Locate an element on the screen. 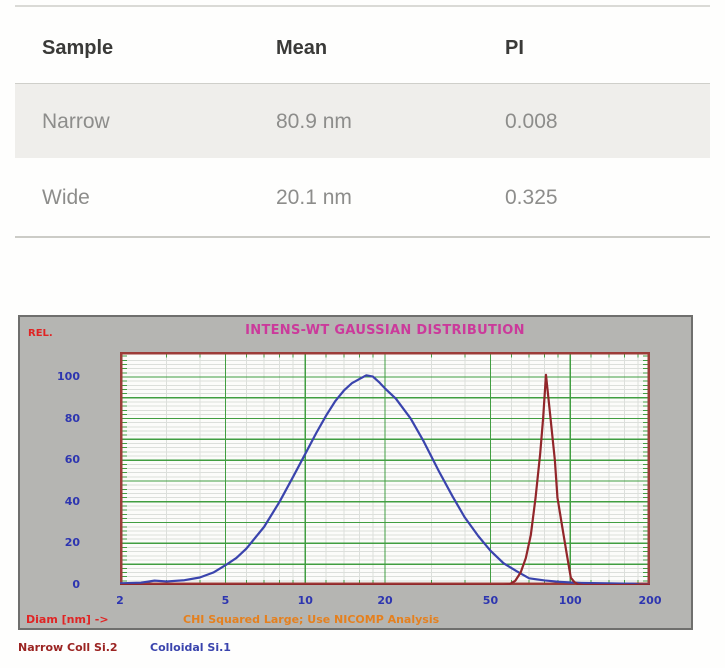 This screenshot has height=668, width=725. table-top-rule is located at coordinates (362, 6).